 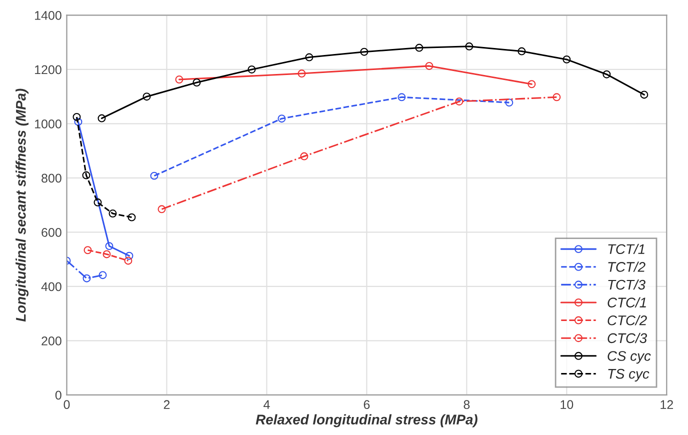 I want to click on legend-label: TCT/2, so click(x=627, y=267).